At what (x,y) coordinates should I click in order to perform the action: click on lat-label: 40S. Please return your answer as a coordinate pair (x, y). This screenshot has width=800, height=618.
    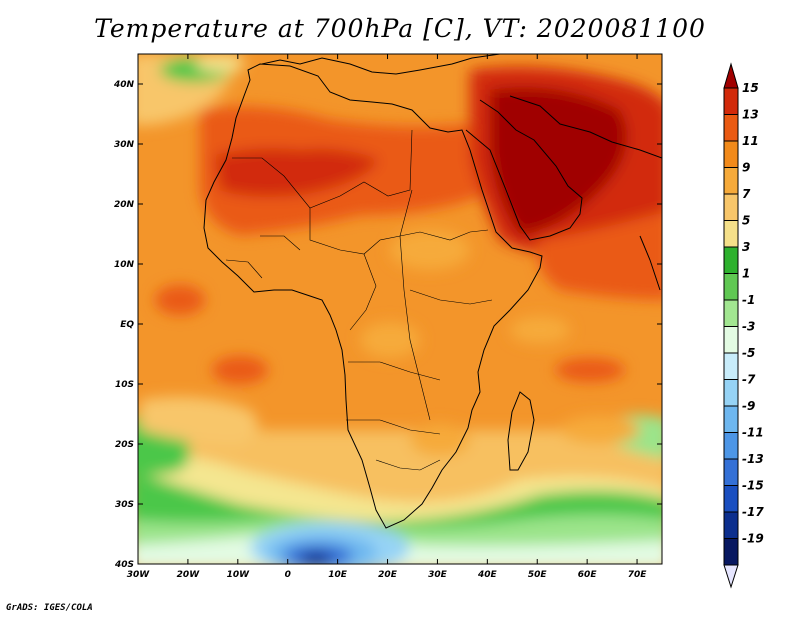
    Looking at the image, I should click on (124, 565).